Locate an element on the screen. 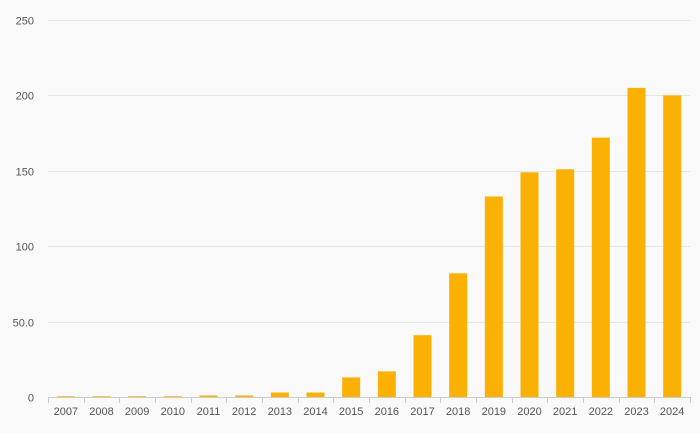 This screenshot has height=433, width=700. x-tick-label: 2011 is located at coordinates (209, 412).